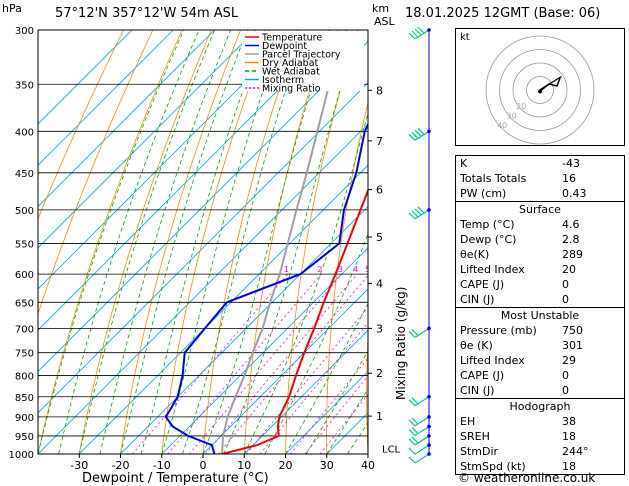 This screenshot has height=486, width=629. Describe the element at coordinates (24, 211) in the screenshot. I see `pressure-tick-label: 500` at that location.